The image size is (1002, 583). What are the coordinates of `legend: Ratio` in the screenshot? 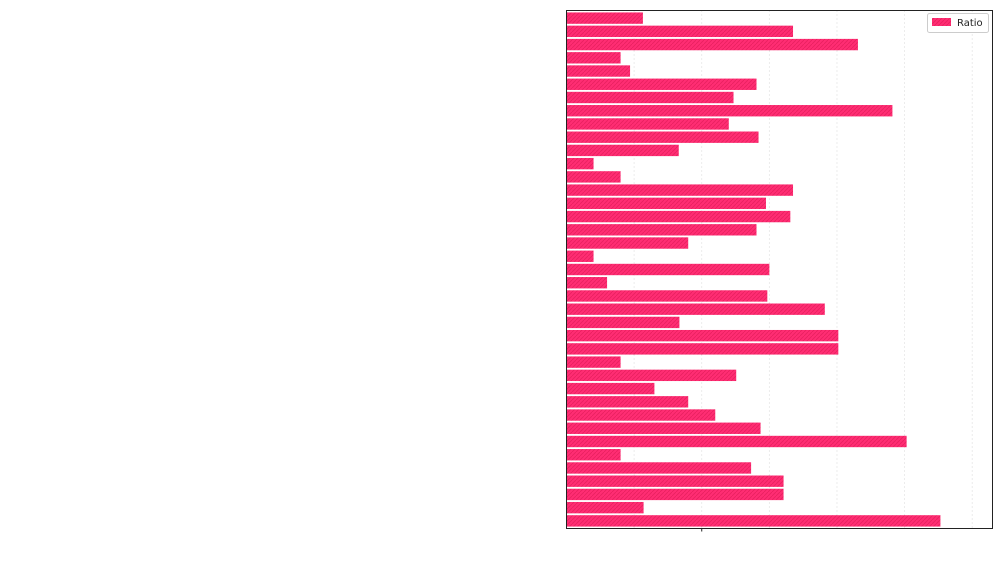 It's located at (958, 23).